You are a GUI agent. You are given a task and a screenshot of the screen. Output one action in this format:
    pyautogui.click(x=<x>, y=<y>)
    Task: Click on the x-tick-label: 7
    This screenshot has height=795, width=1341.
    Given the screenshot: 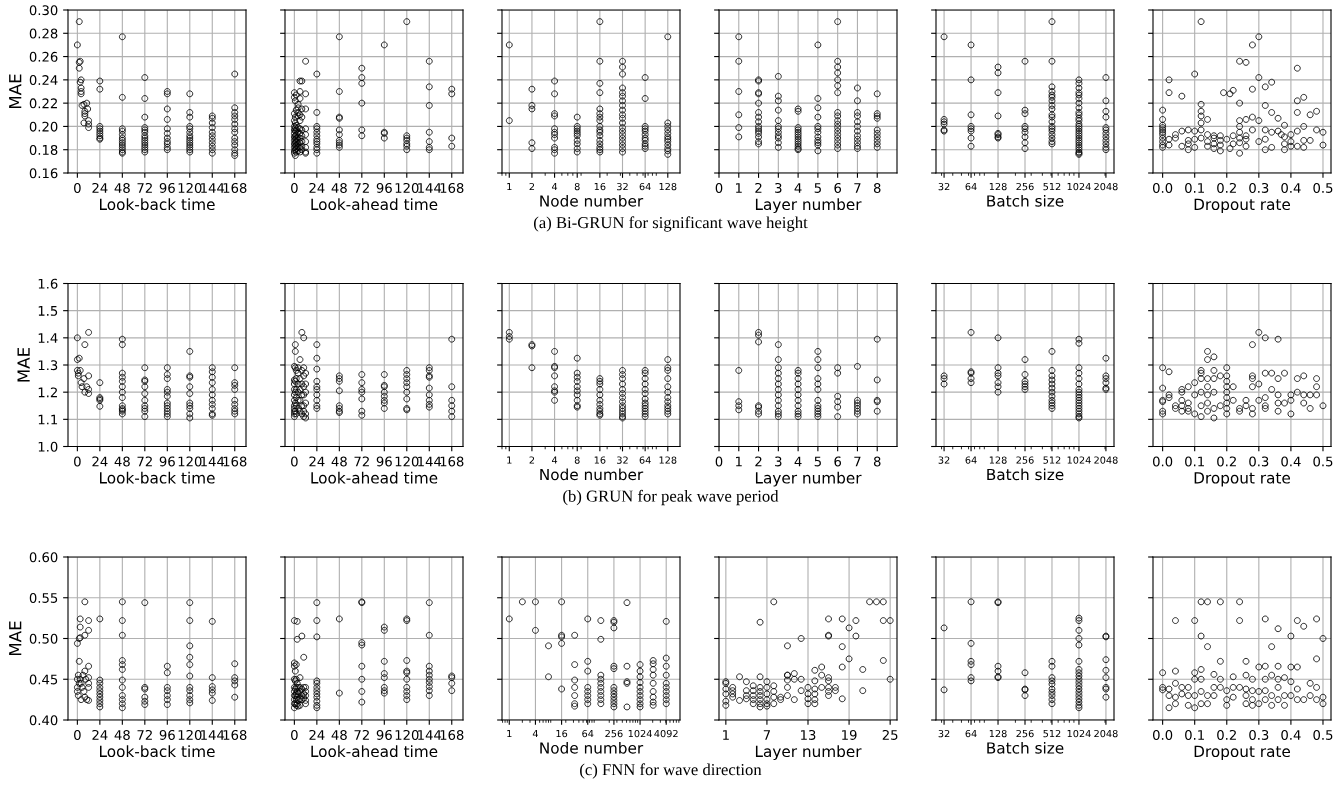 What is the action you would take?
    pyautogui.click(x=857, y=461)
    